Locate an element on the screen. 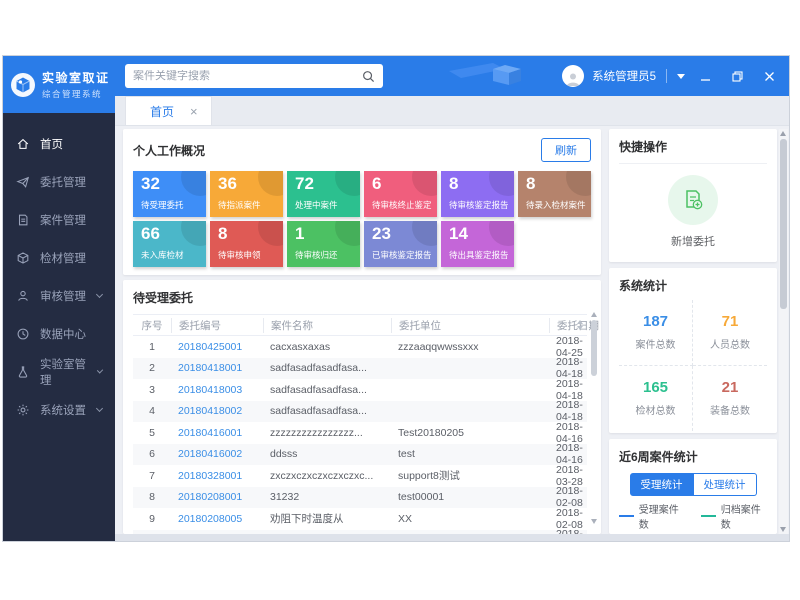  cell-entrust-unit: test is located at coordinates (406, 454).